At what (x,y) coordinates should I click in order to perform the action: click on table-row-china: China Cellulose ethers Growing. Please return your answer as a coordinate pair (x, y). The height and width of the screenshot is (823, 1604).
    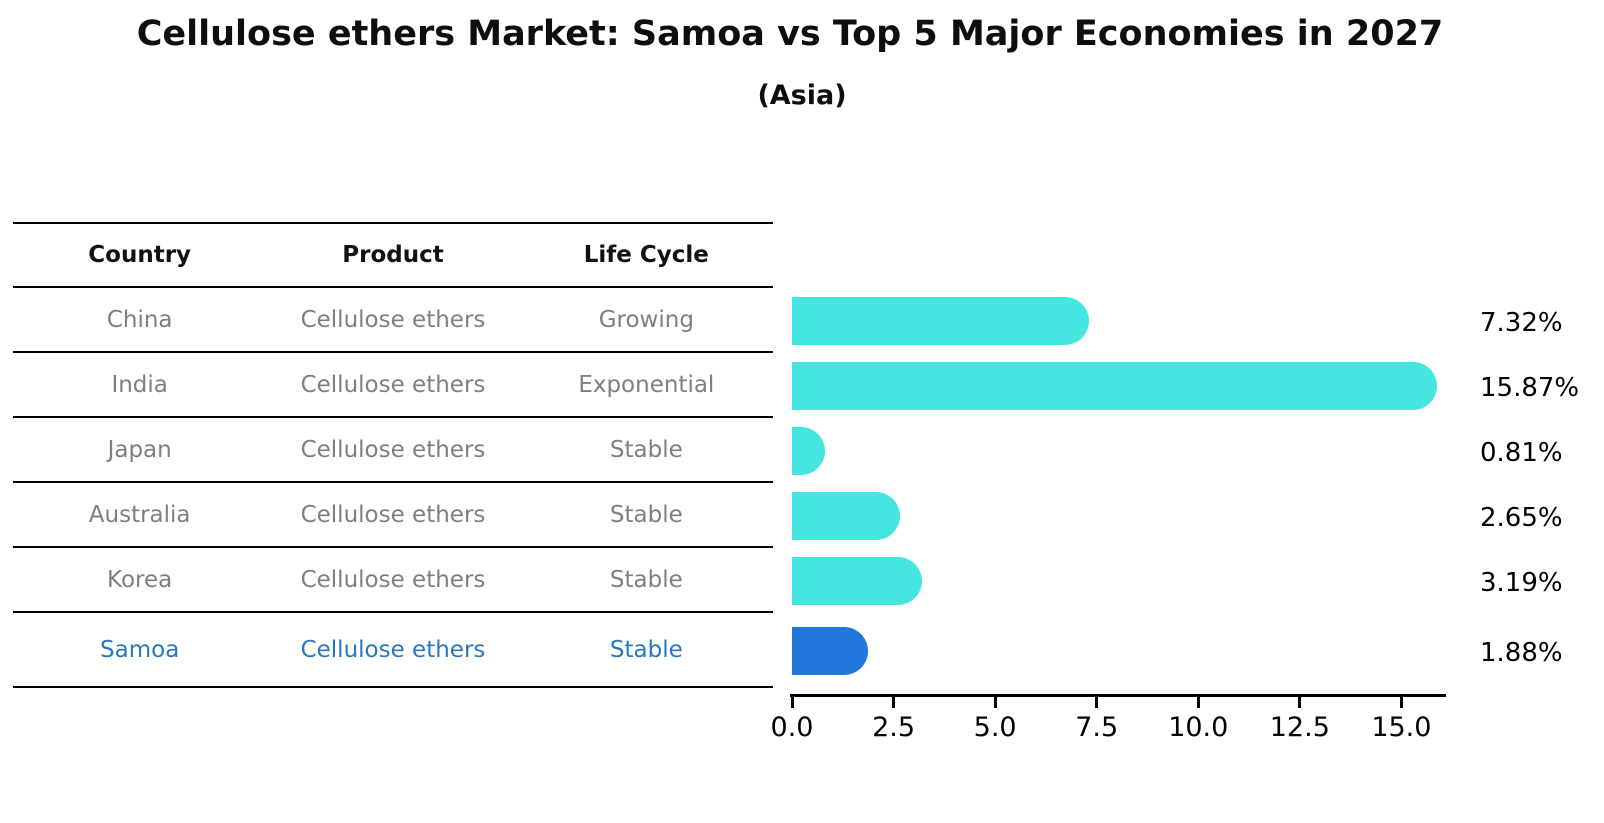
    Looking at the image, I should click on (393, 320).